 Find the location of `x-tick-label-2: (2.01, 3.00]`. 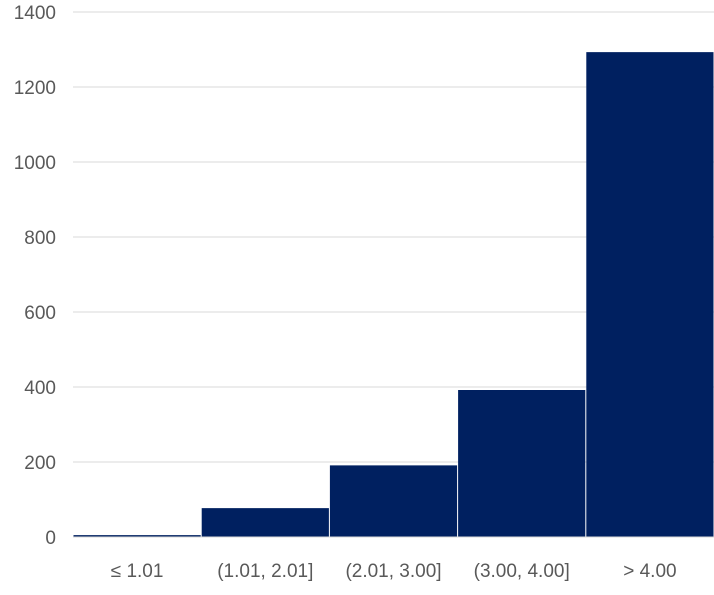

x-tick-label-2: (2.01, 3.00] is located at coordinates (393, 571).